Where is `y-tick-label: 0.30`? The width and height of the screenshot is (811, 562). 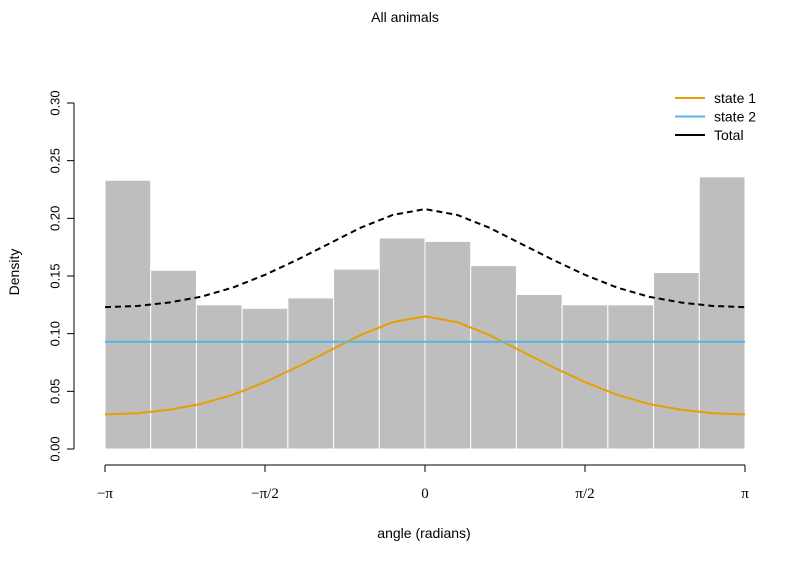 y-tick-label: 0.30 is located at coordinates (54, 102).